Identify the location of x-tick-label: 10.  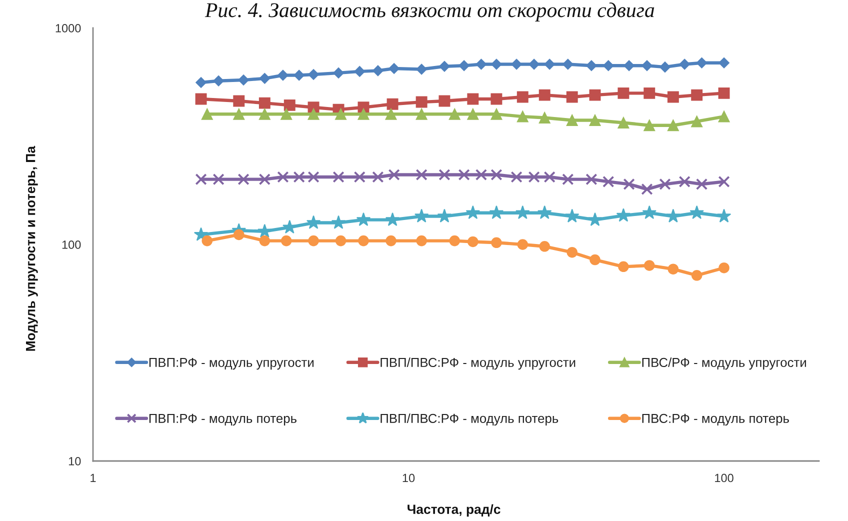
(408, 478).